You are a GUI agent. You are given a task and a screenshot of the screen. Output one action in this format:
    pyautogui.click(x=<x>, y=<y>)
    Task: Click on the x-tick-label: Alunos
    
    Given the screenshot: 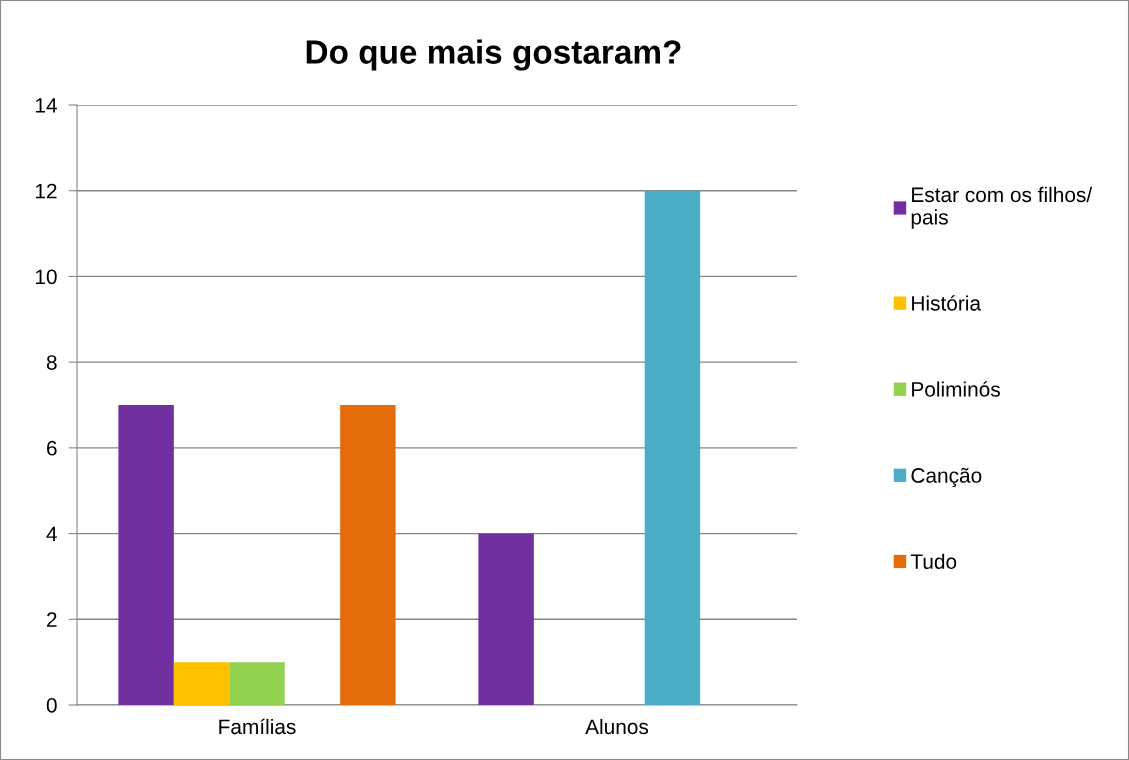 What is the action you would take?
    pyautogui.click(x=617, y=726)
    